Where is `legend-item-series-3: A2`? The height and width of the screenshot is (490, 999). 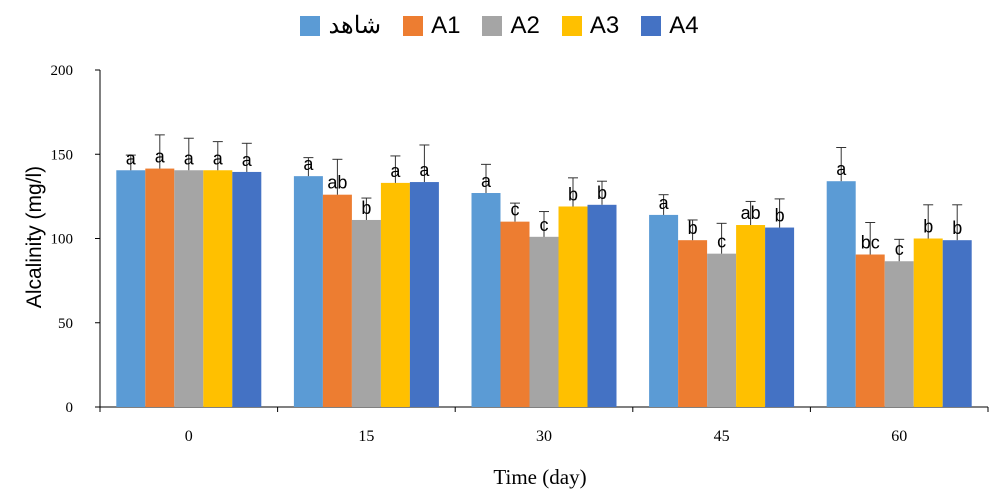 legend-item-series-3: A2 is located at coordinates (511, 26).